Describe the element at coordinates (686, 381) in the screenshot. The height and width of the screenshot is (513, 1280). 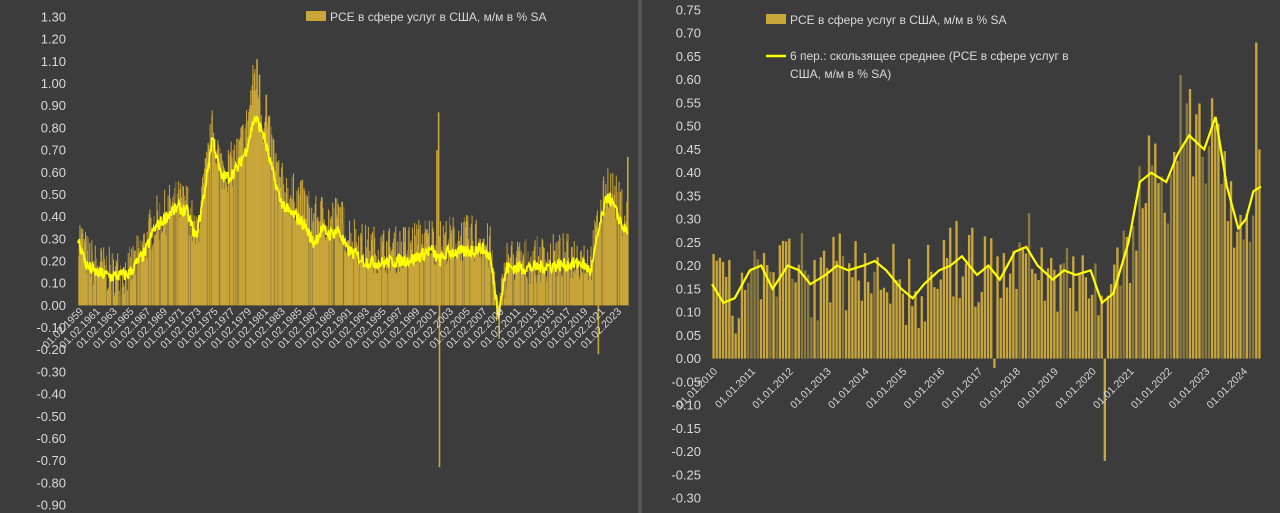
I see `y-tick-label: -0.05` at that location.